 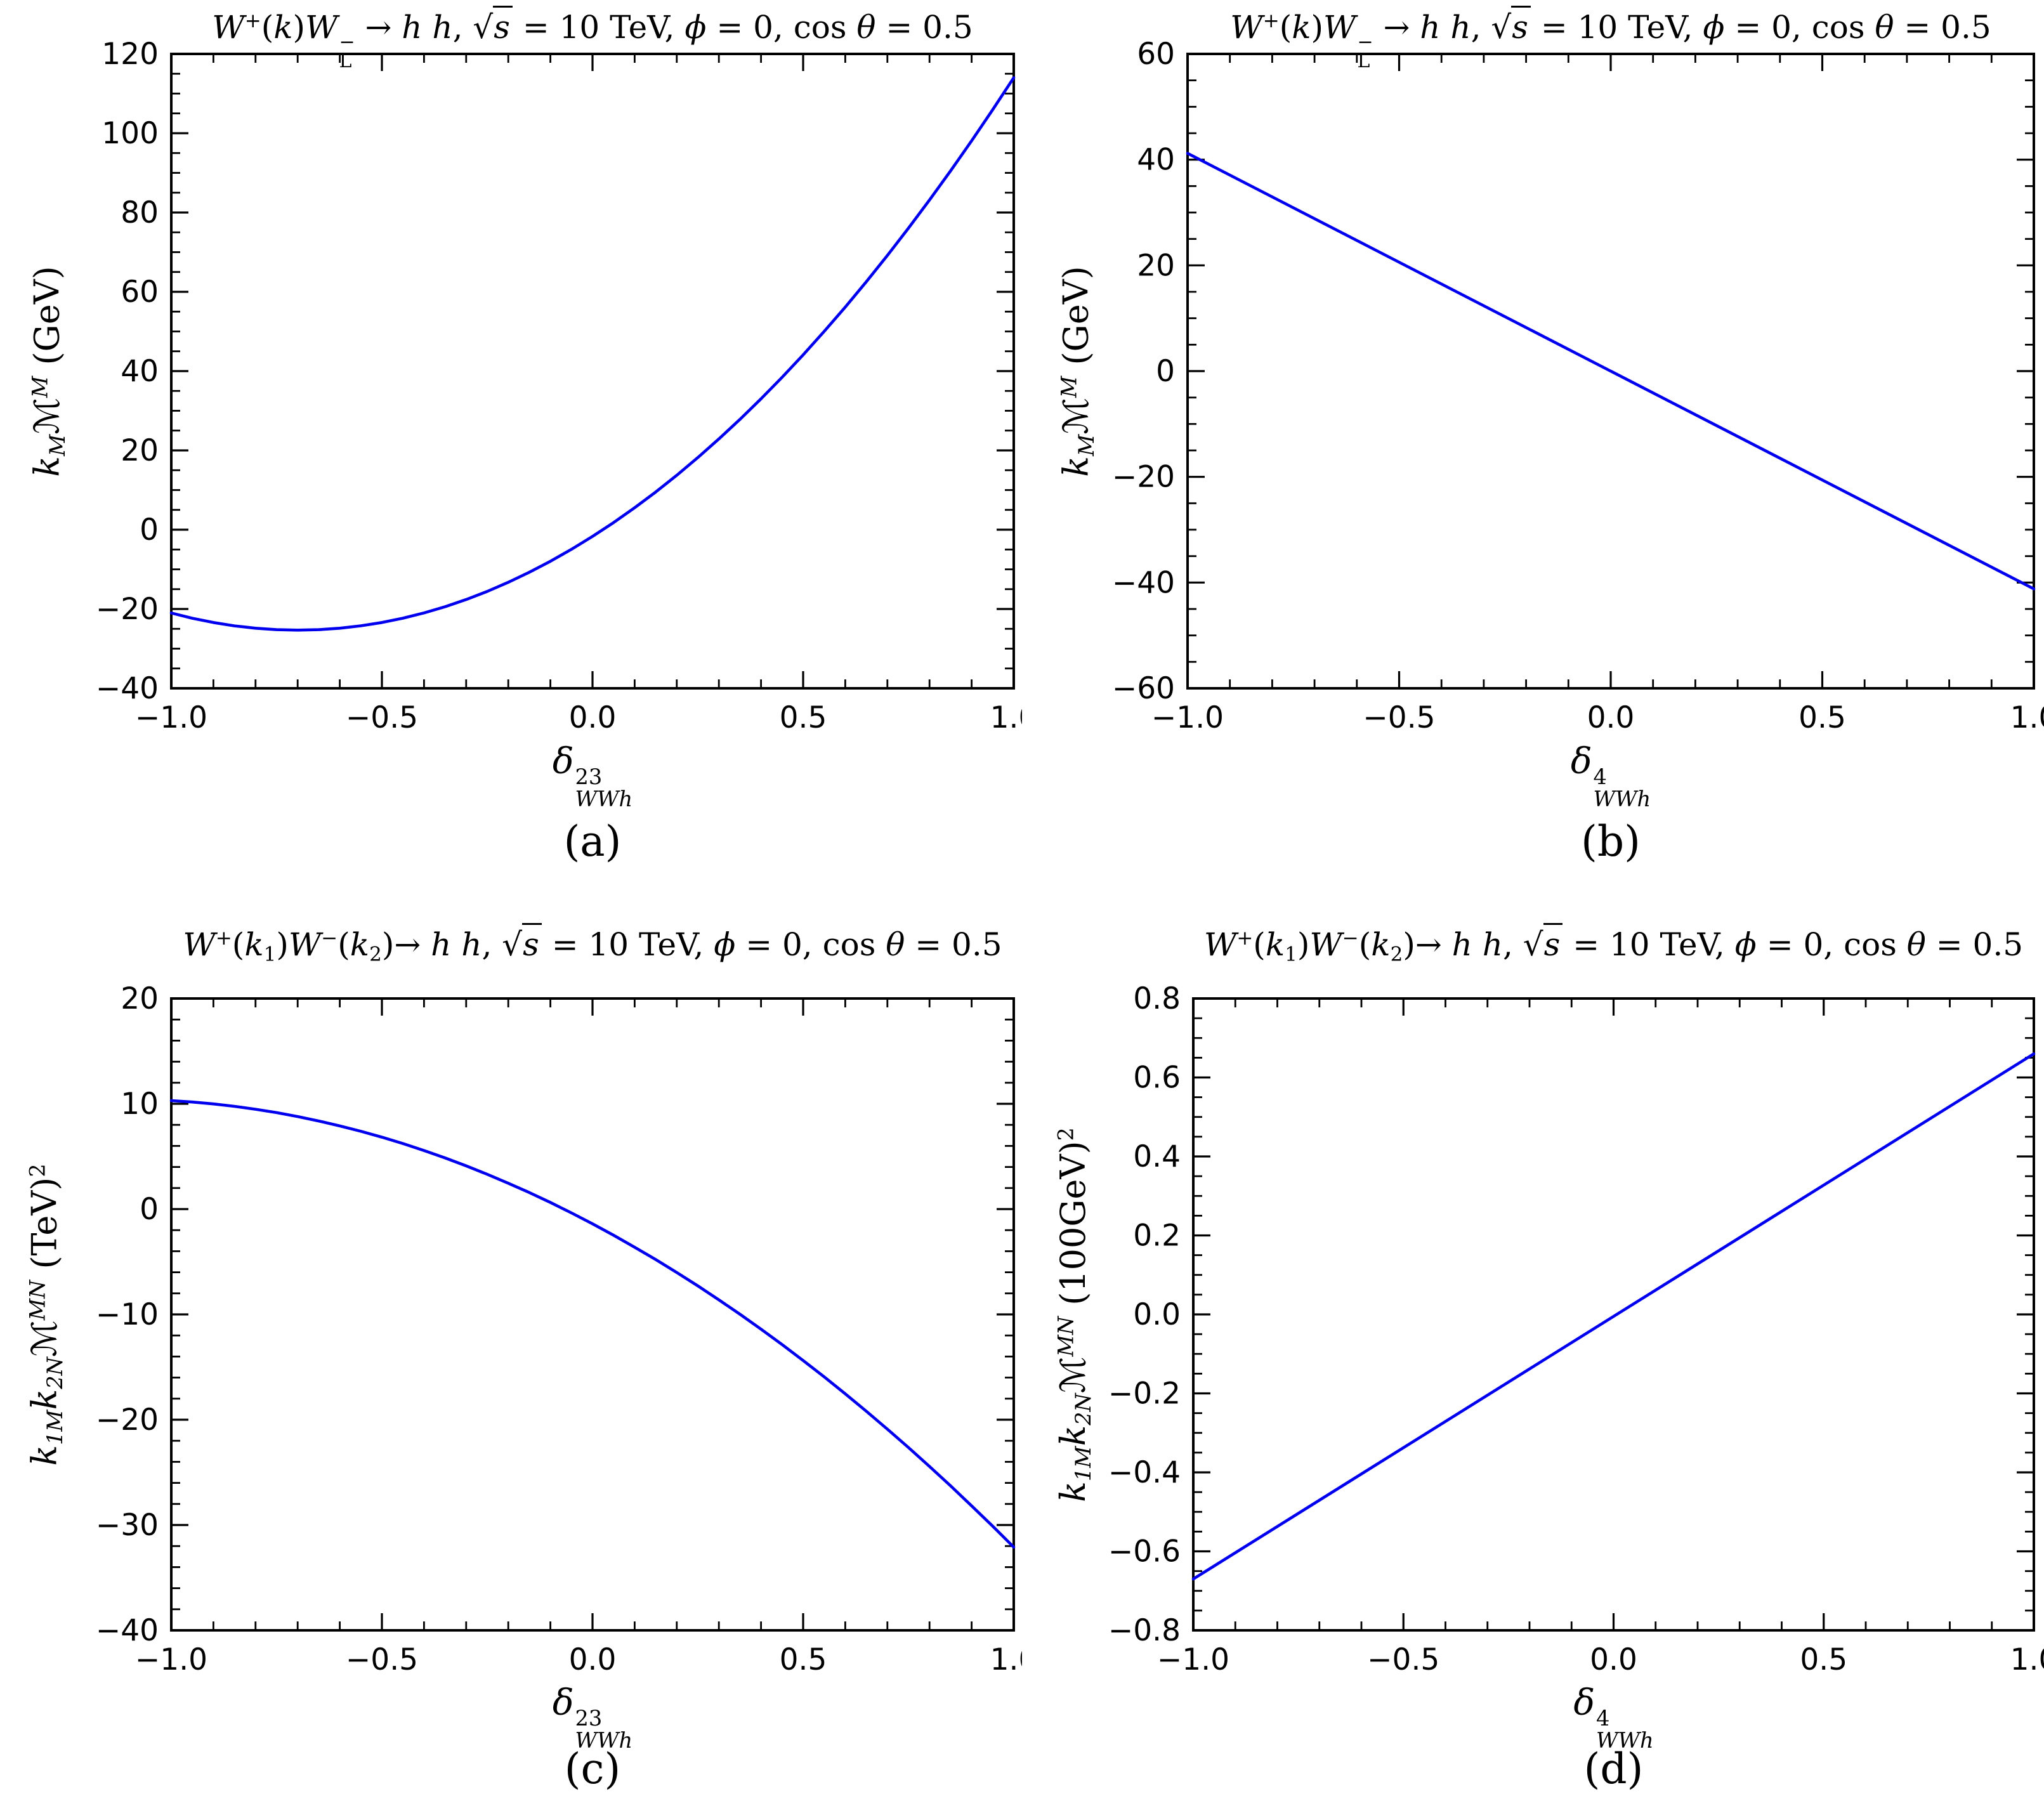 I want to click on panel-d-xlabel: δ 4 WWh, so click(x=1613, y=1717).